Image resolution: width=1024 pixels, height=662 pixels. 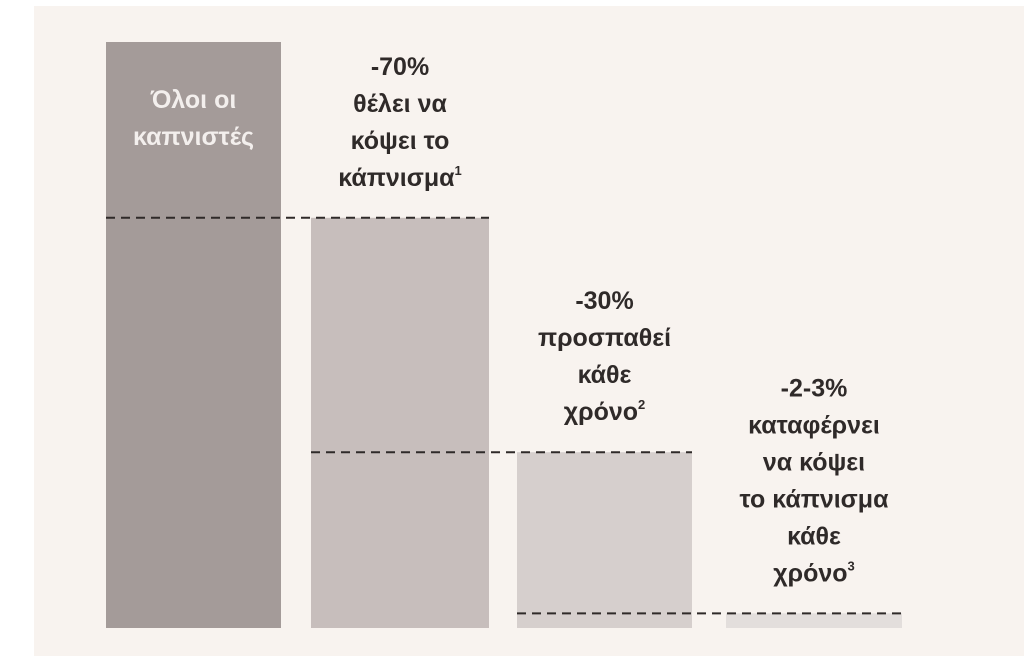 I want to click on label-line: καπνιστές, so click(x=193, y=137).